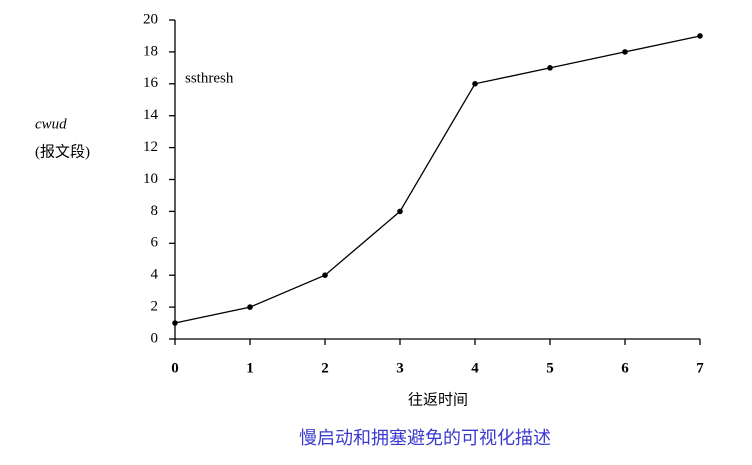 The height and width of the screenshot is (465, 752). What do you see at coordinates (150, 179) in the screenshot?
I see `y-tick-label: 10` at bounding box center [150, 179].